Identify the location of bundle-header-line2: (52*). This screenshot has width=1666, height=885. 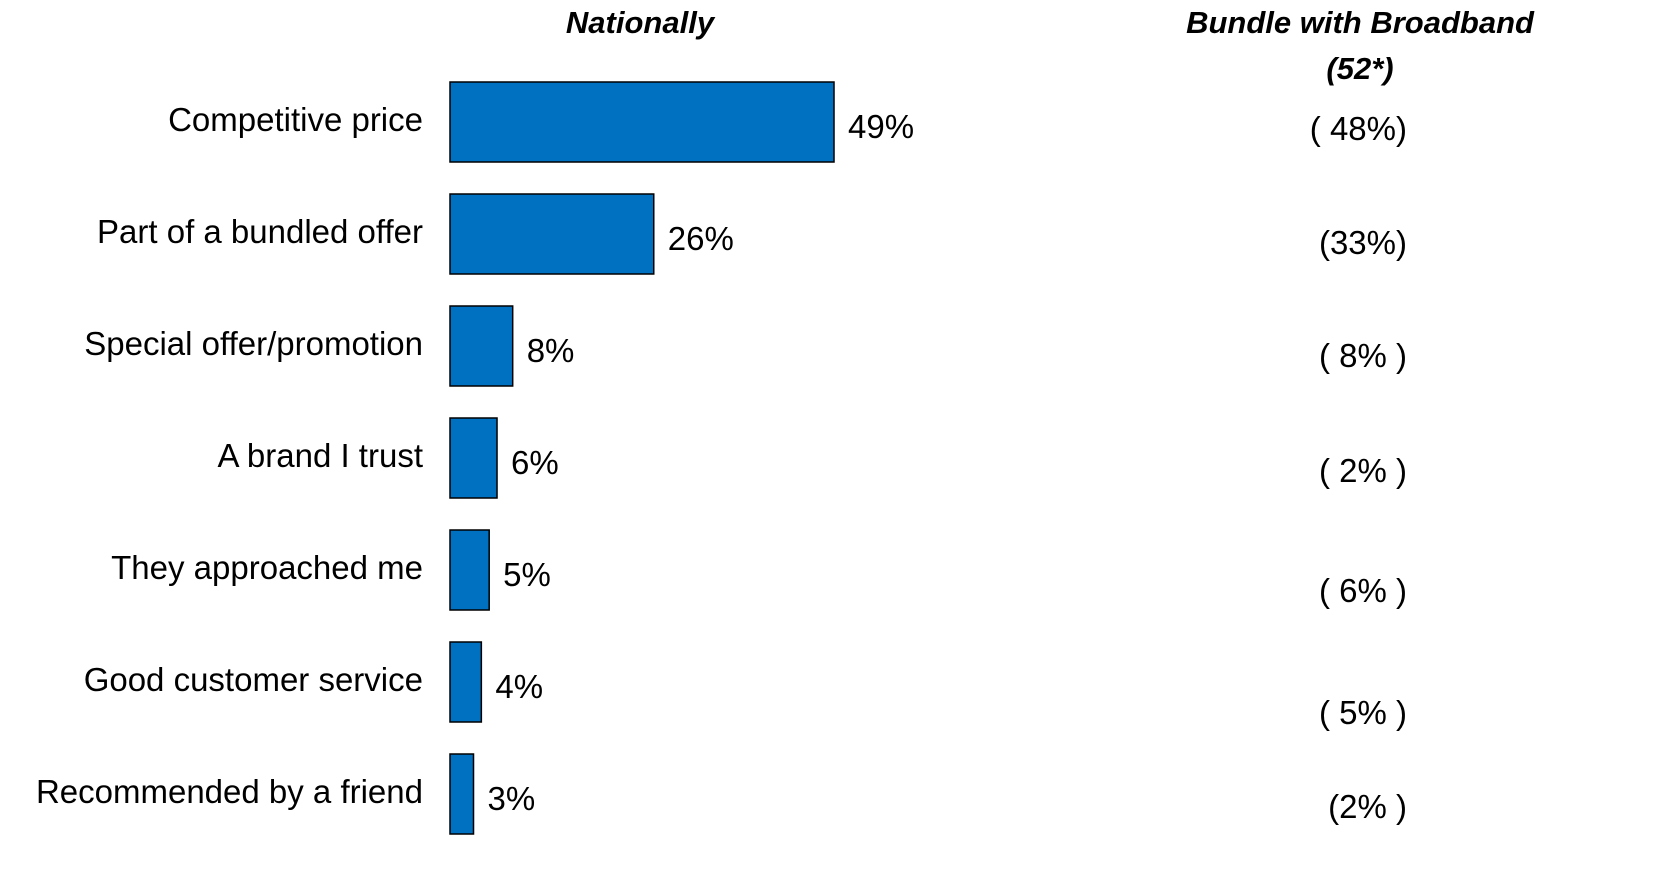
(1360, 68).